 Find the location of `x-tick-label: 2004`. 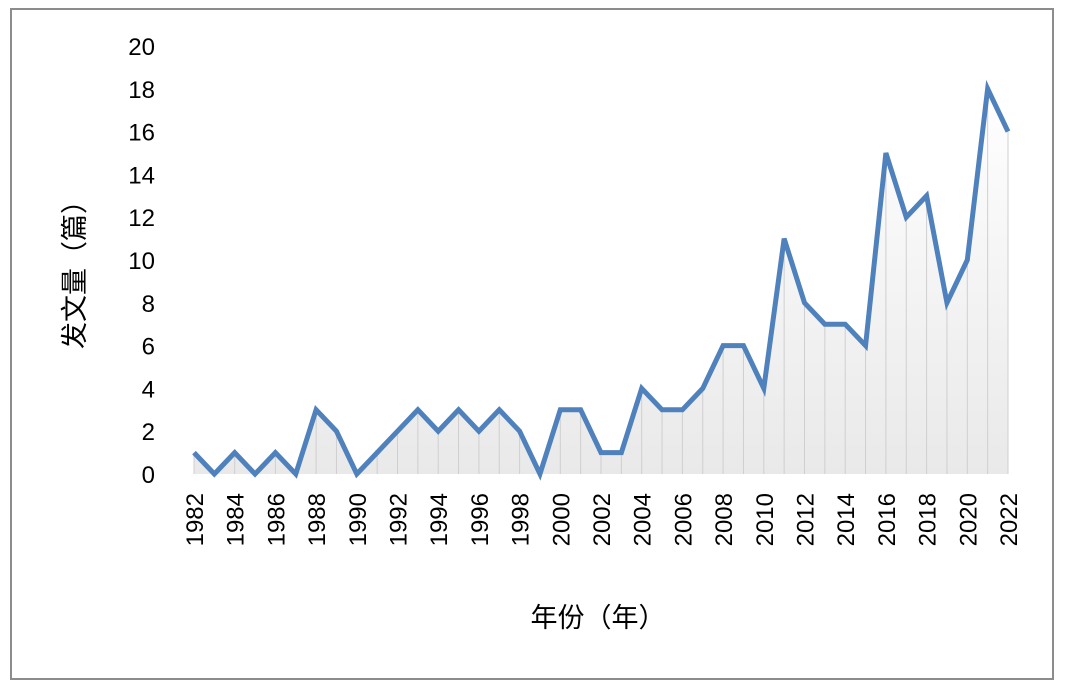

x-tick-label: 2004 is located at coordinates (643, 519).